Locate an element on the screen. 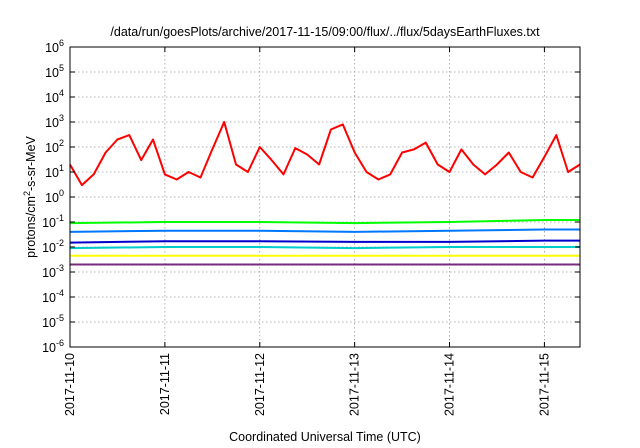  y-tick-label: 10⁶ is located at coordinates (54, 46).